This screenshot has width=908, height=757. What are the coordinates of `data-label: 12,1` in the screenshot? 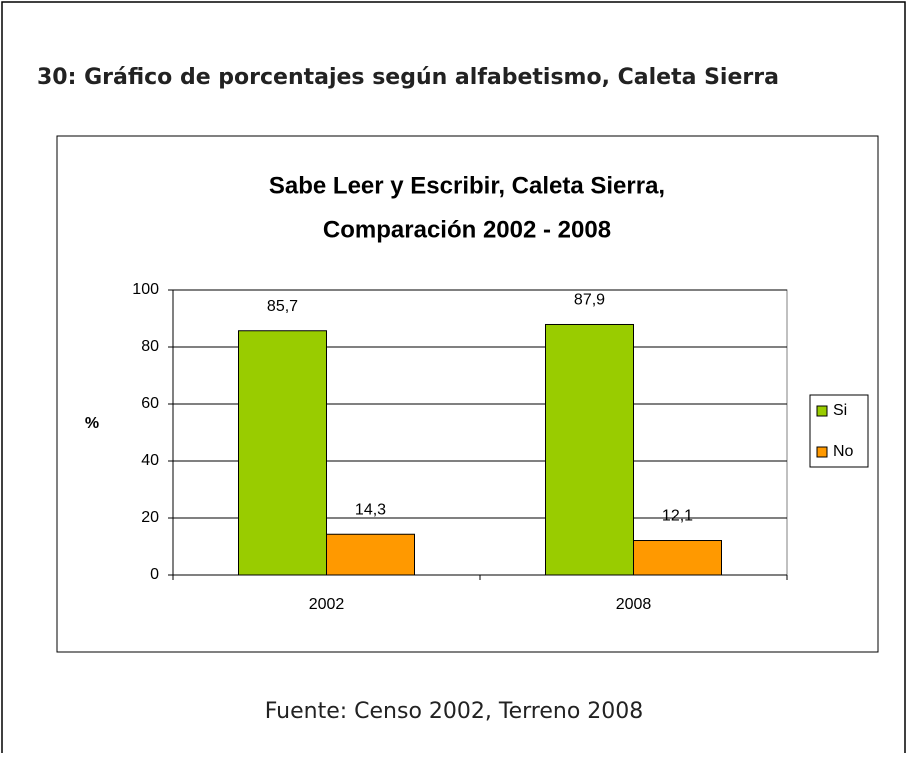 It's located at (677, 516).